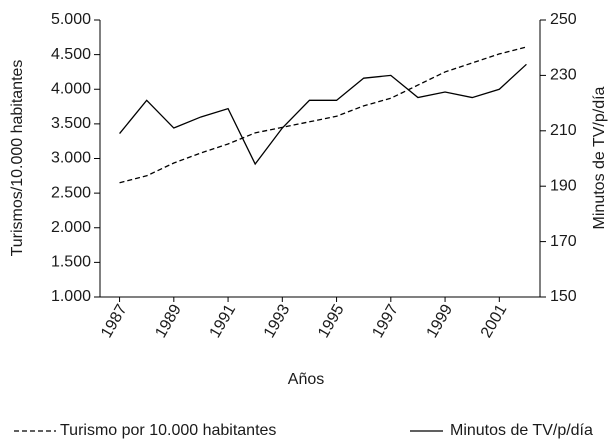 Image resolution: width=613 pixels, height=445 pixels. Describe the element at coordinates (71, 192) in the screenshot. I see `y-tick-label: 2.500` at that location.